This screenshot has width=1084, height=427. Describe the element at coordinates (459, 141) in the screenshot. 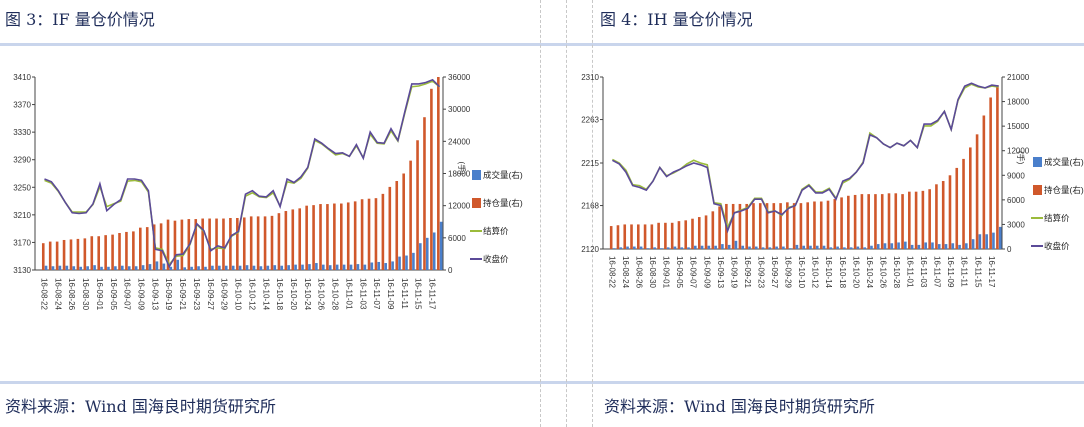

I see `right-tick-label: 24000` at that location.